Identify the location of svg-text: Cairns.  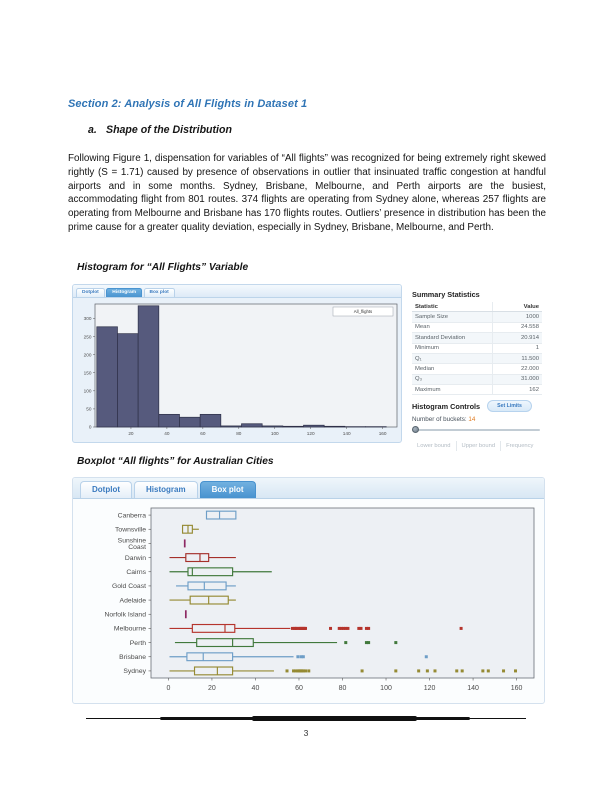
(136, 572).